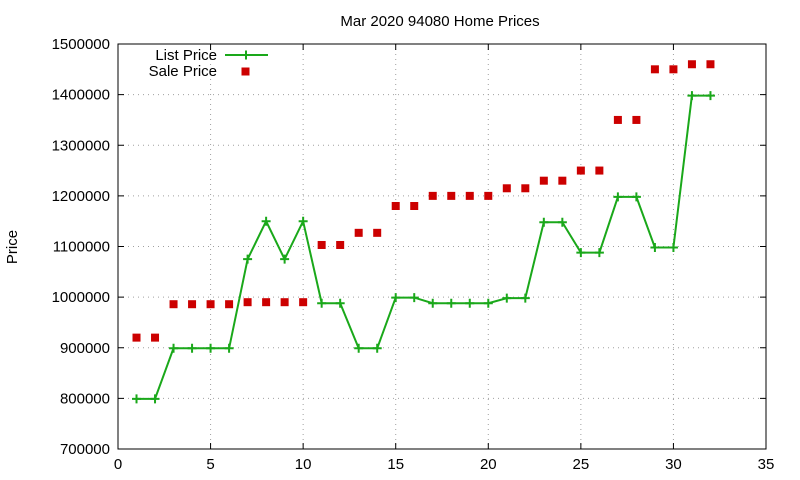 Image resolution: width=800 pixels, height=480 pixels. I want to click on y-tick-label: 900000, so click(85, 348).